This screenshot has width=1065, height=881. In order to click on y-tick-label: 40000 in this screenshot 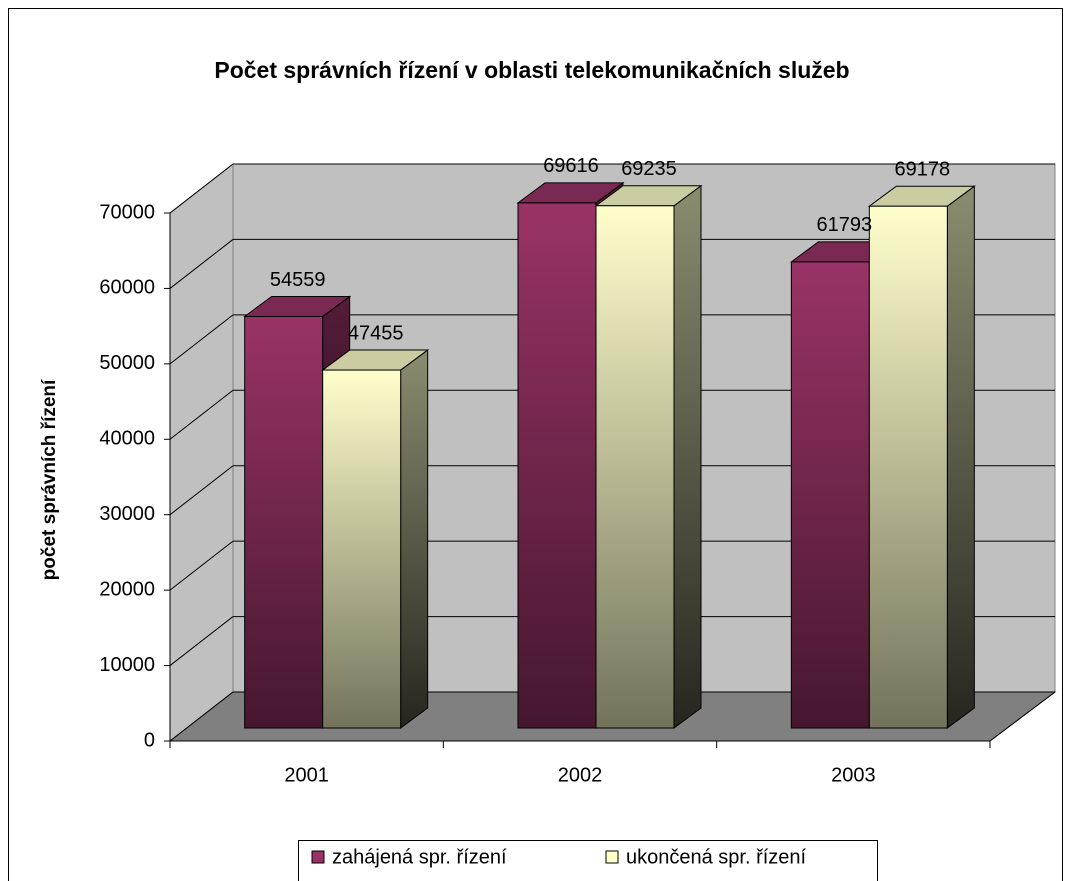, I will do `click(127, 439)`.